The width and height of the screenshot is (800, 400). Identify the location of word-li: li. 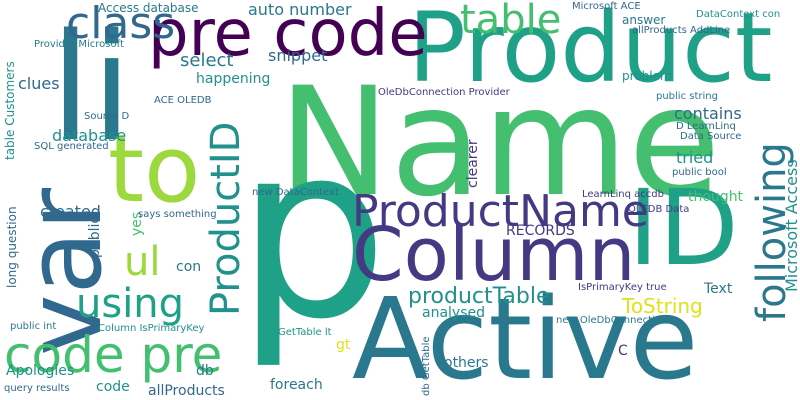
(91, 88).